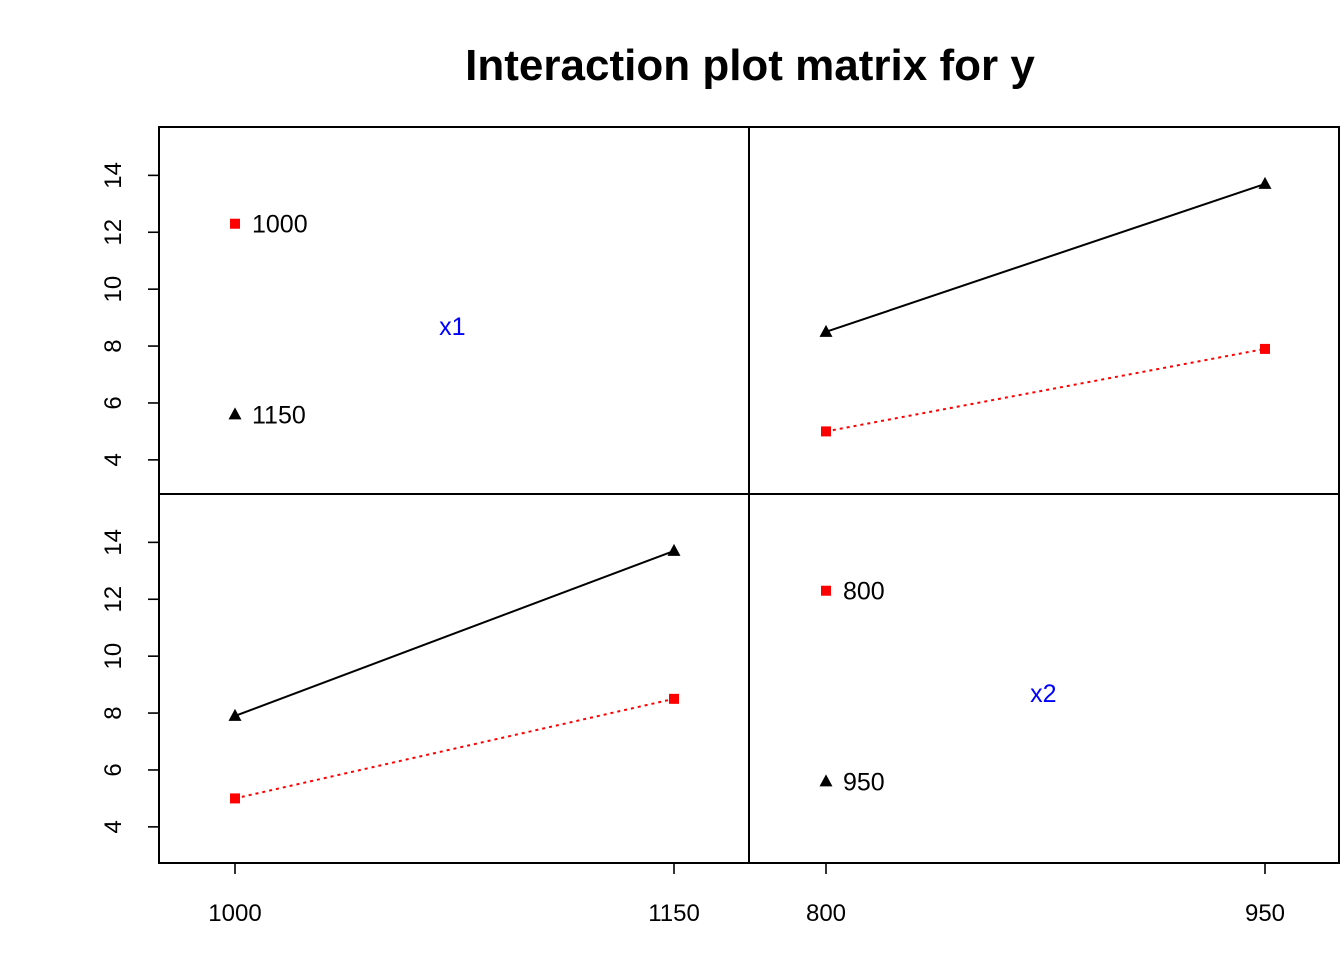  What do you see at coordinates (280, 225) in the screenshot?
I see `level-label-1000: 1000` at bounding box center [280, 225].